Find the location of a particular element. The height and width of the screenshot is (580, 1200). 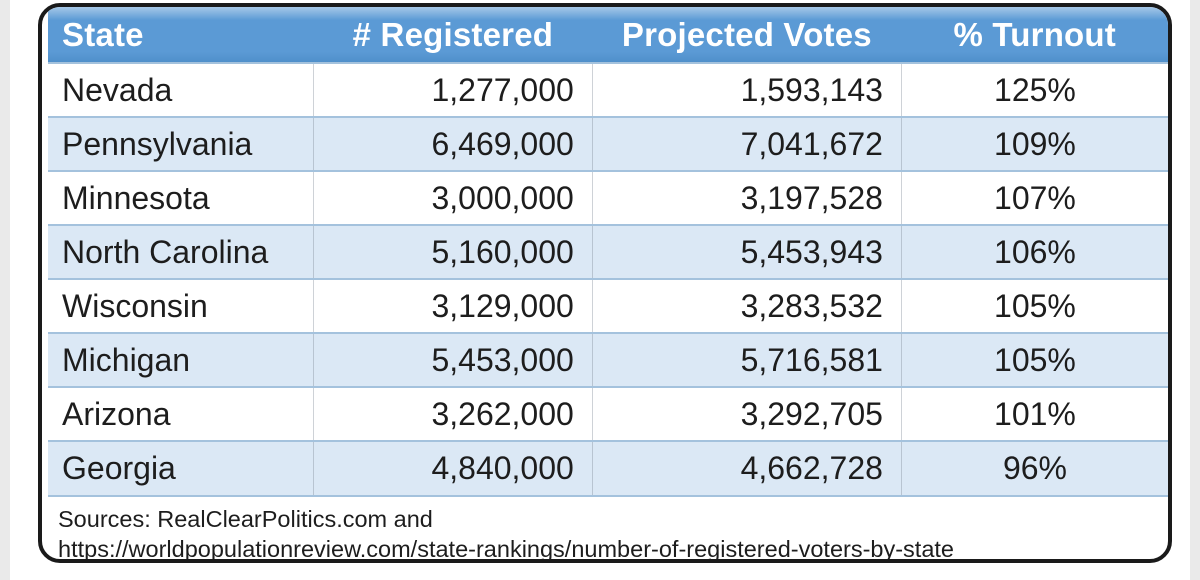

cell-registered: 3,262,000 is located at coordinates (453, 413).